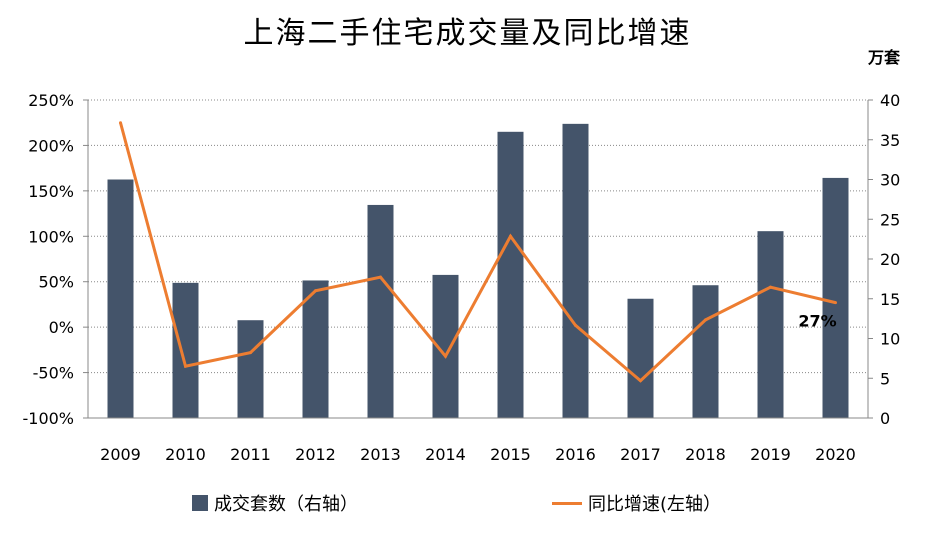 The height and width of the screenshot is (537, 935). Describe the element at coordinates (250, 454) in the screenshot. I see `x-axis-tick-label: 2011` at that location.